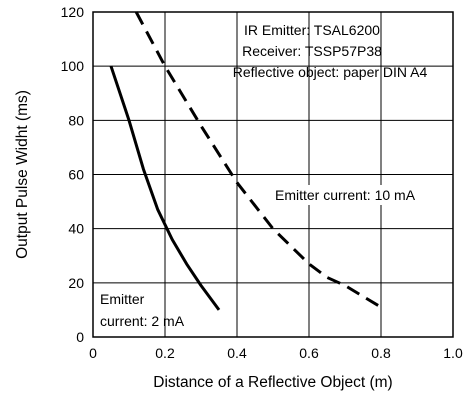 This screenshot has height=396, width=469. Describe the element at coordinates (73, 66) in the screenshot. I see `y-tick-label: 100` at that location.